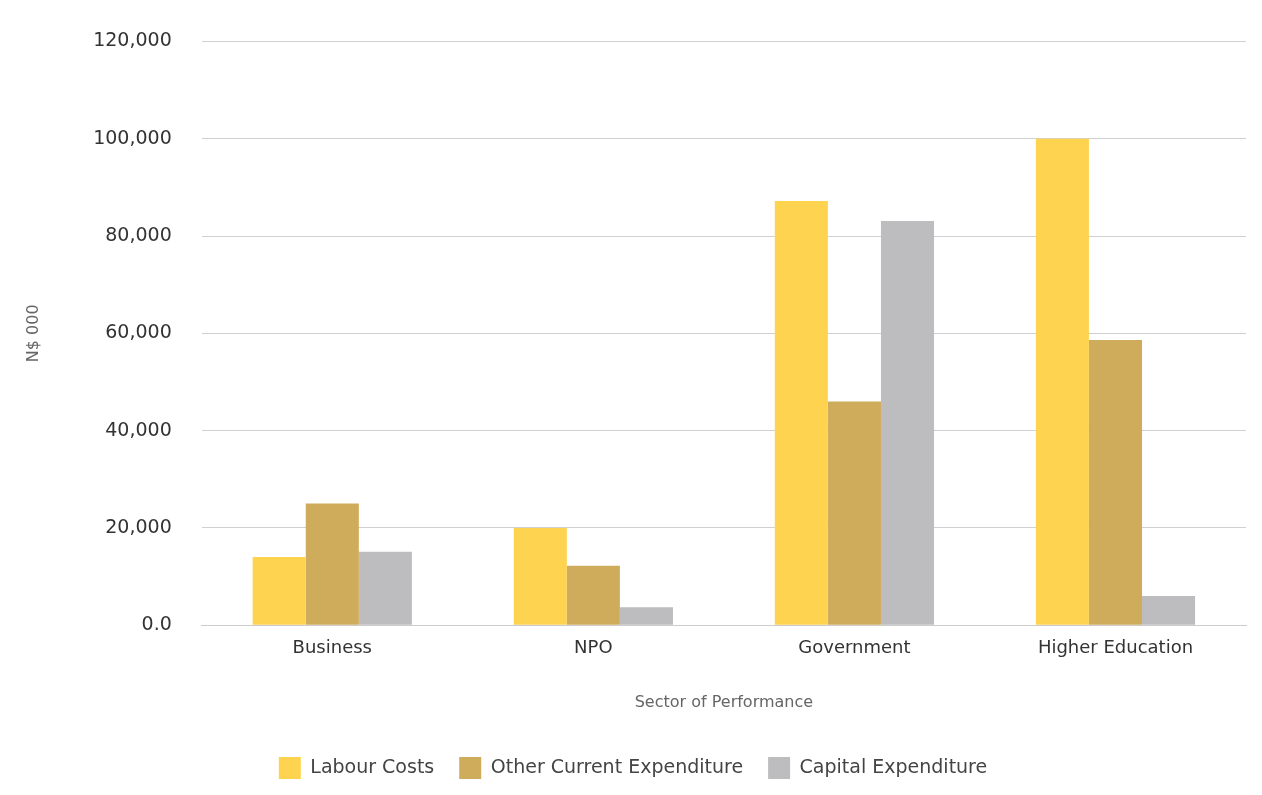 The width and height of the screenshot is (1262, 795). I want to click on y-tick-label: 120,000, so click(132, 39).